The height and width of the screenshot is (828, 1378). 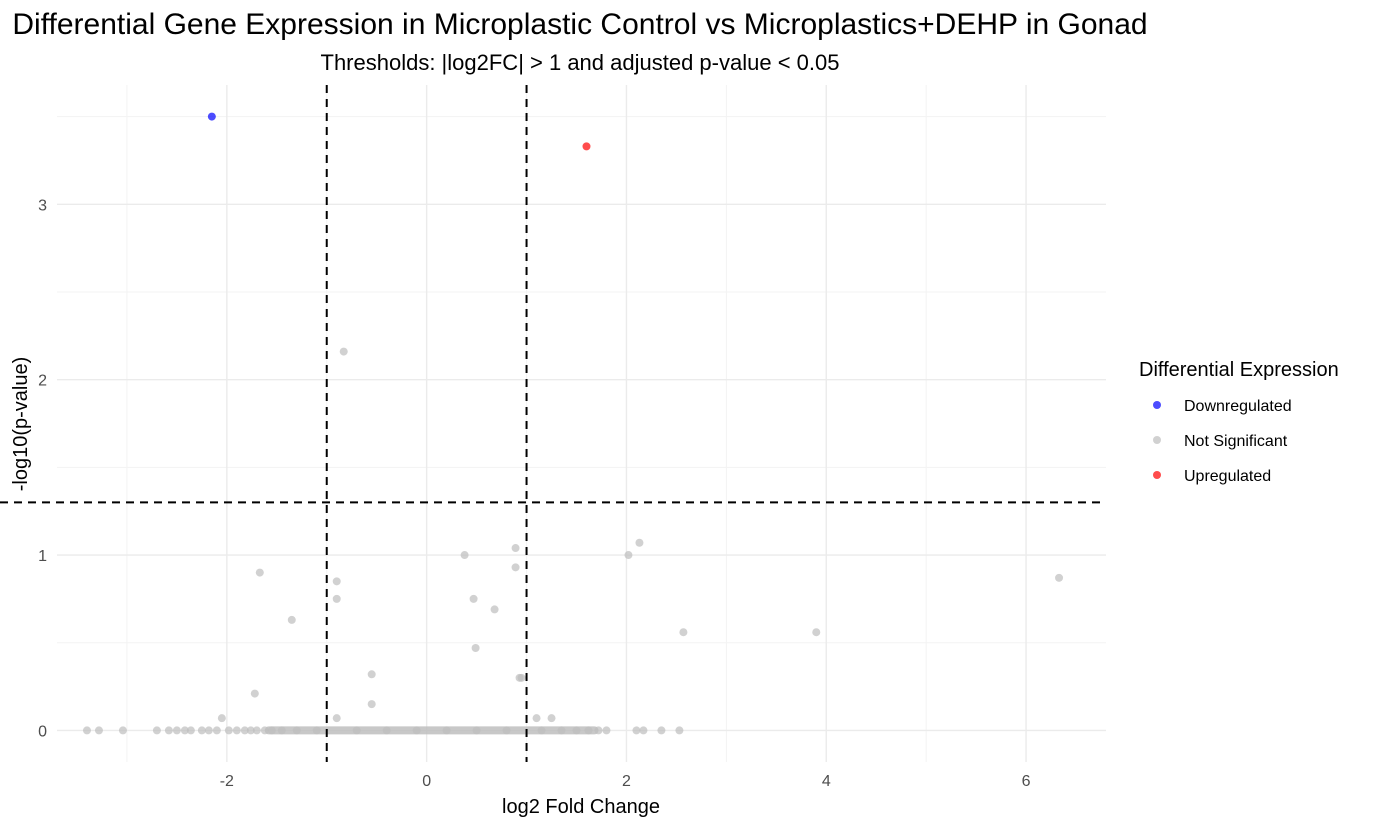 What do you see at coordinates (581, 807) in the screenshot?
I see `x-axis-title: log2 Fold Change` at bounding box center [581, 807].